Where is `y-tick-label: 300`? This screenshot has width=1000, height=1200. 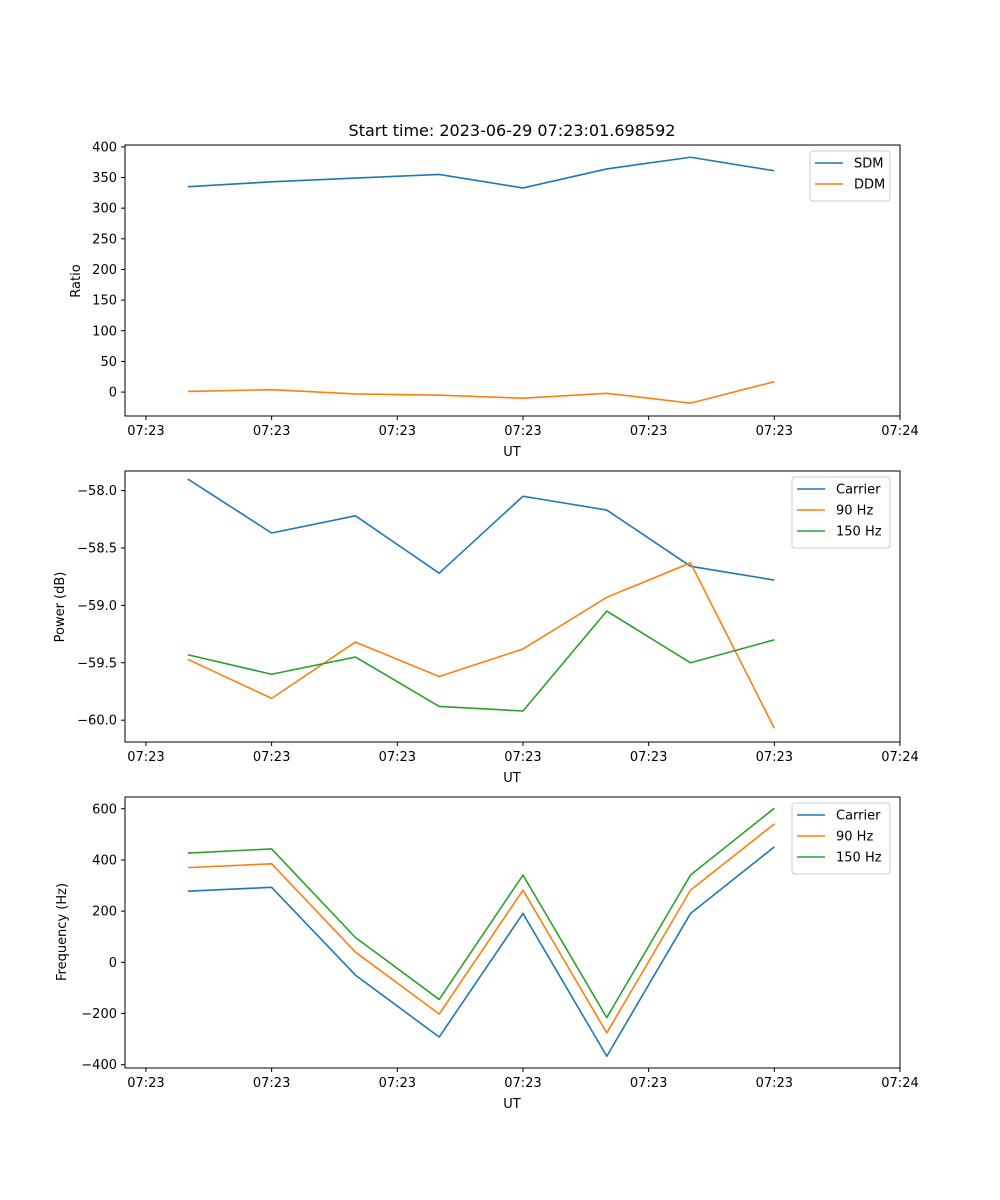
y-tick-label: 300 is located at coordinates (104, 209).